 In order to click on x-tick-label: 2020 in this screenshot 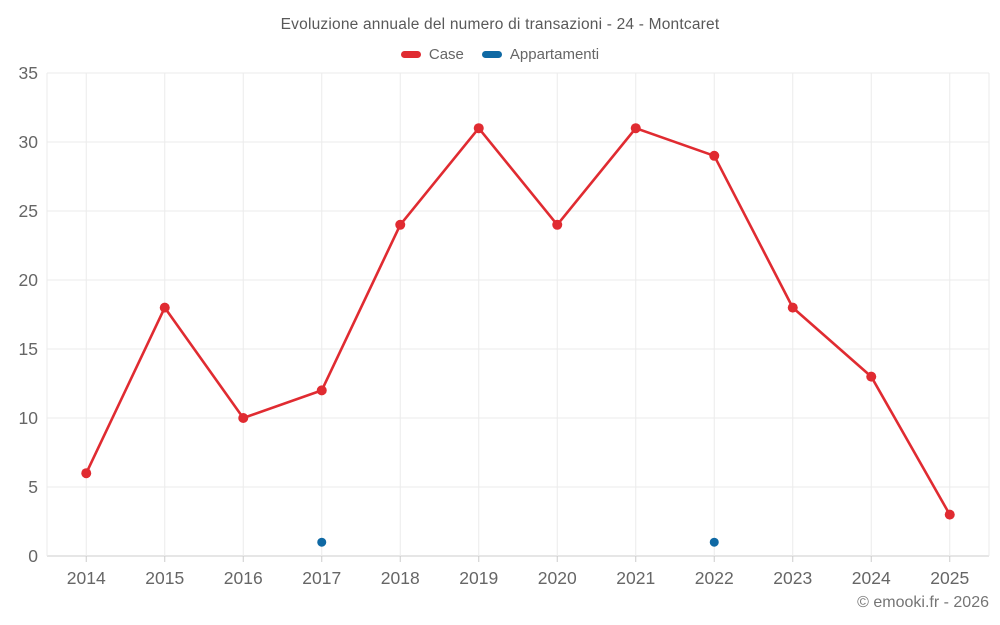, I will do `click(557, 578)`.